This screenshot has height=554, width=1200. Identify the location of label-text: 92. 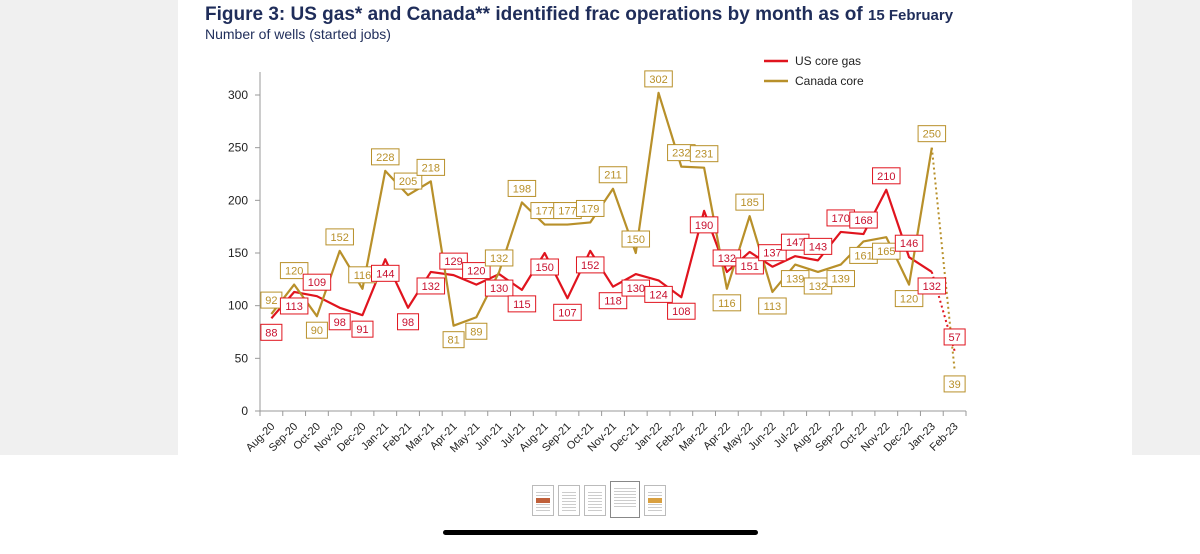
(271, 301).